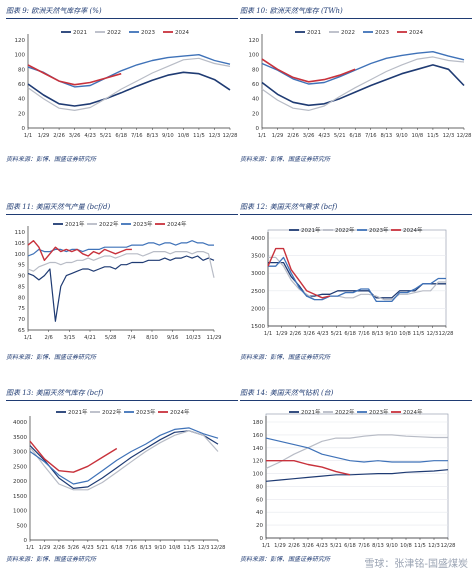 This screenshot has height=573, width=474. What do you see at coordinates (54, 11) in the screenshot?
I see `chart-title-9: 图表 9: 欧洲天然气库存率 (%)` at bounding box center [54, 11].